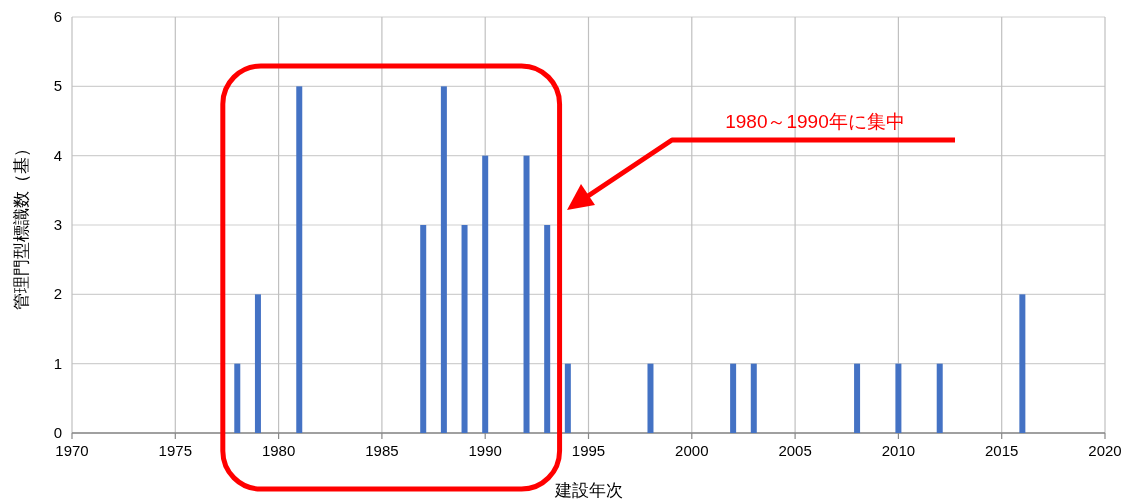 Image resolution: width=1132 pixels, height=502 pixels. I want to click on y-tick-label: 5, so click(57, 86).